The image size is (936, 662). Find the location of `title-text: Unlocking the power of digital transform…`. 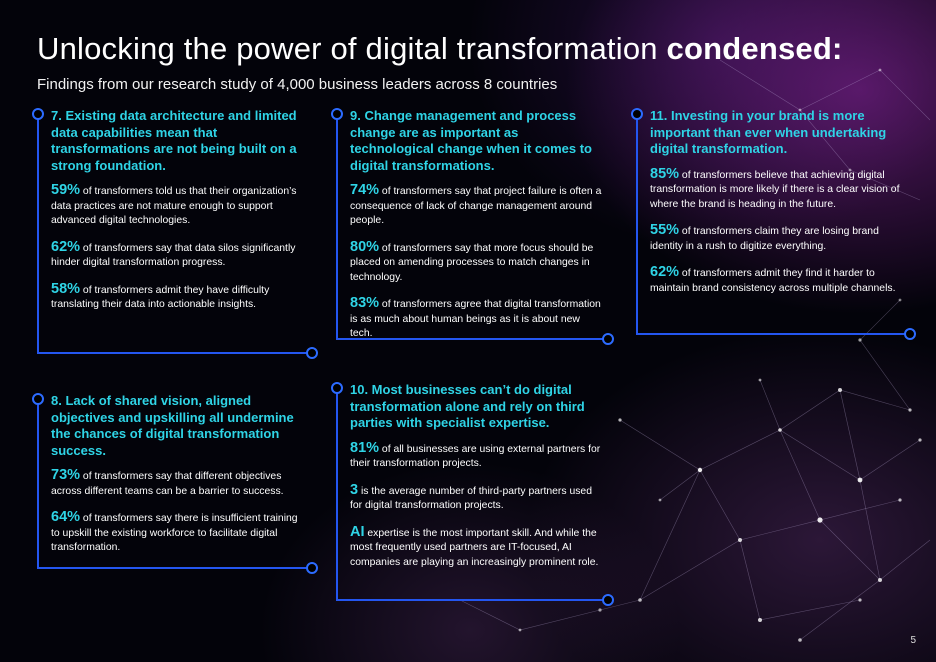

title-text: Unlocking the power of digital transform… is located at coordinates (347, 48).